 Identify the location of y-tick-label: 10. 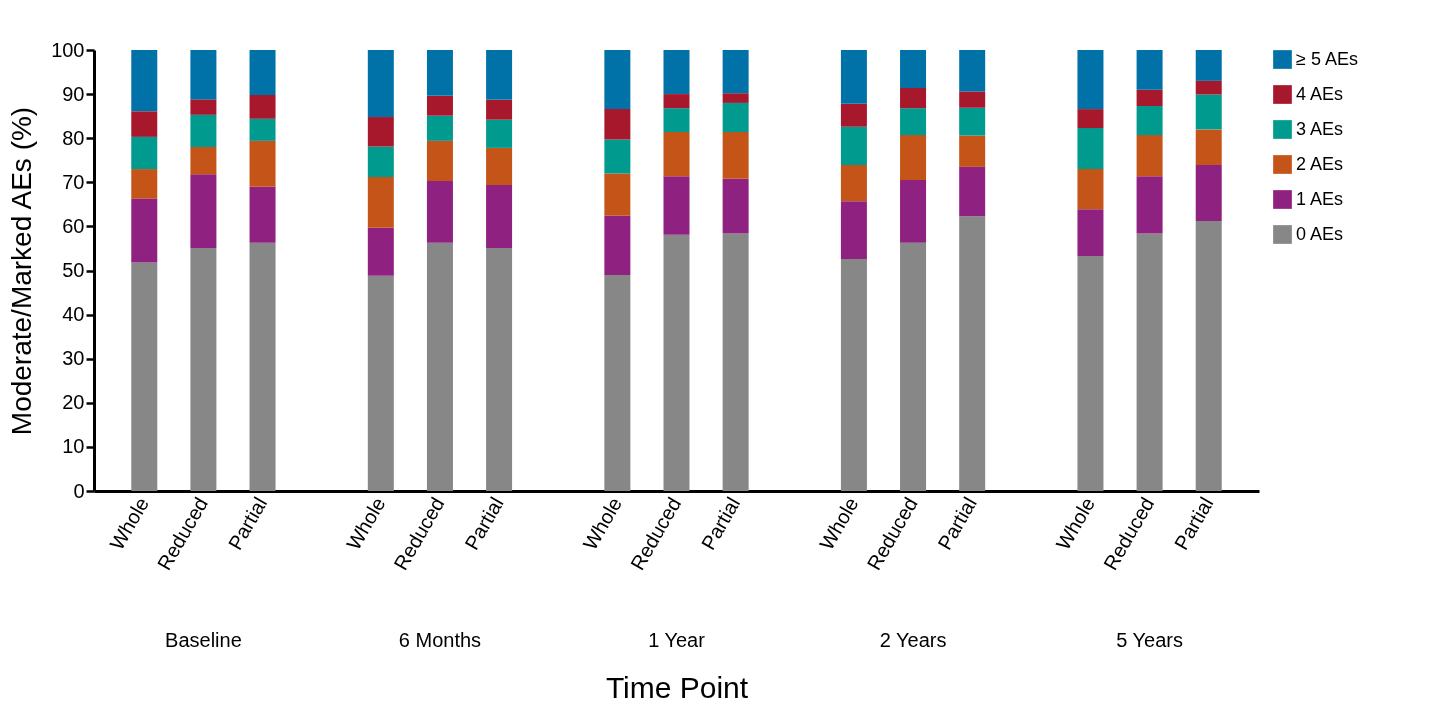
(73, 446).